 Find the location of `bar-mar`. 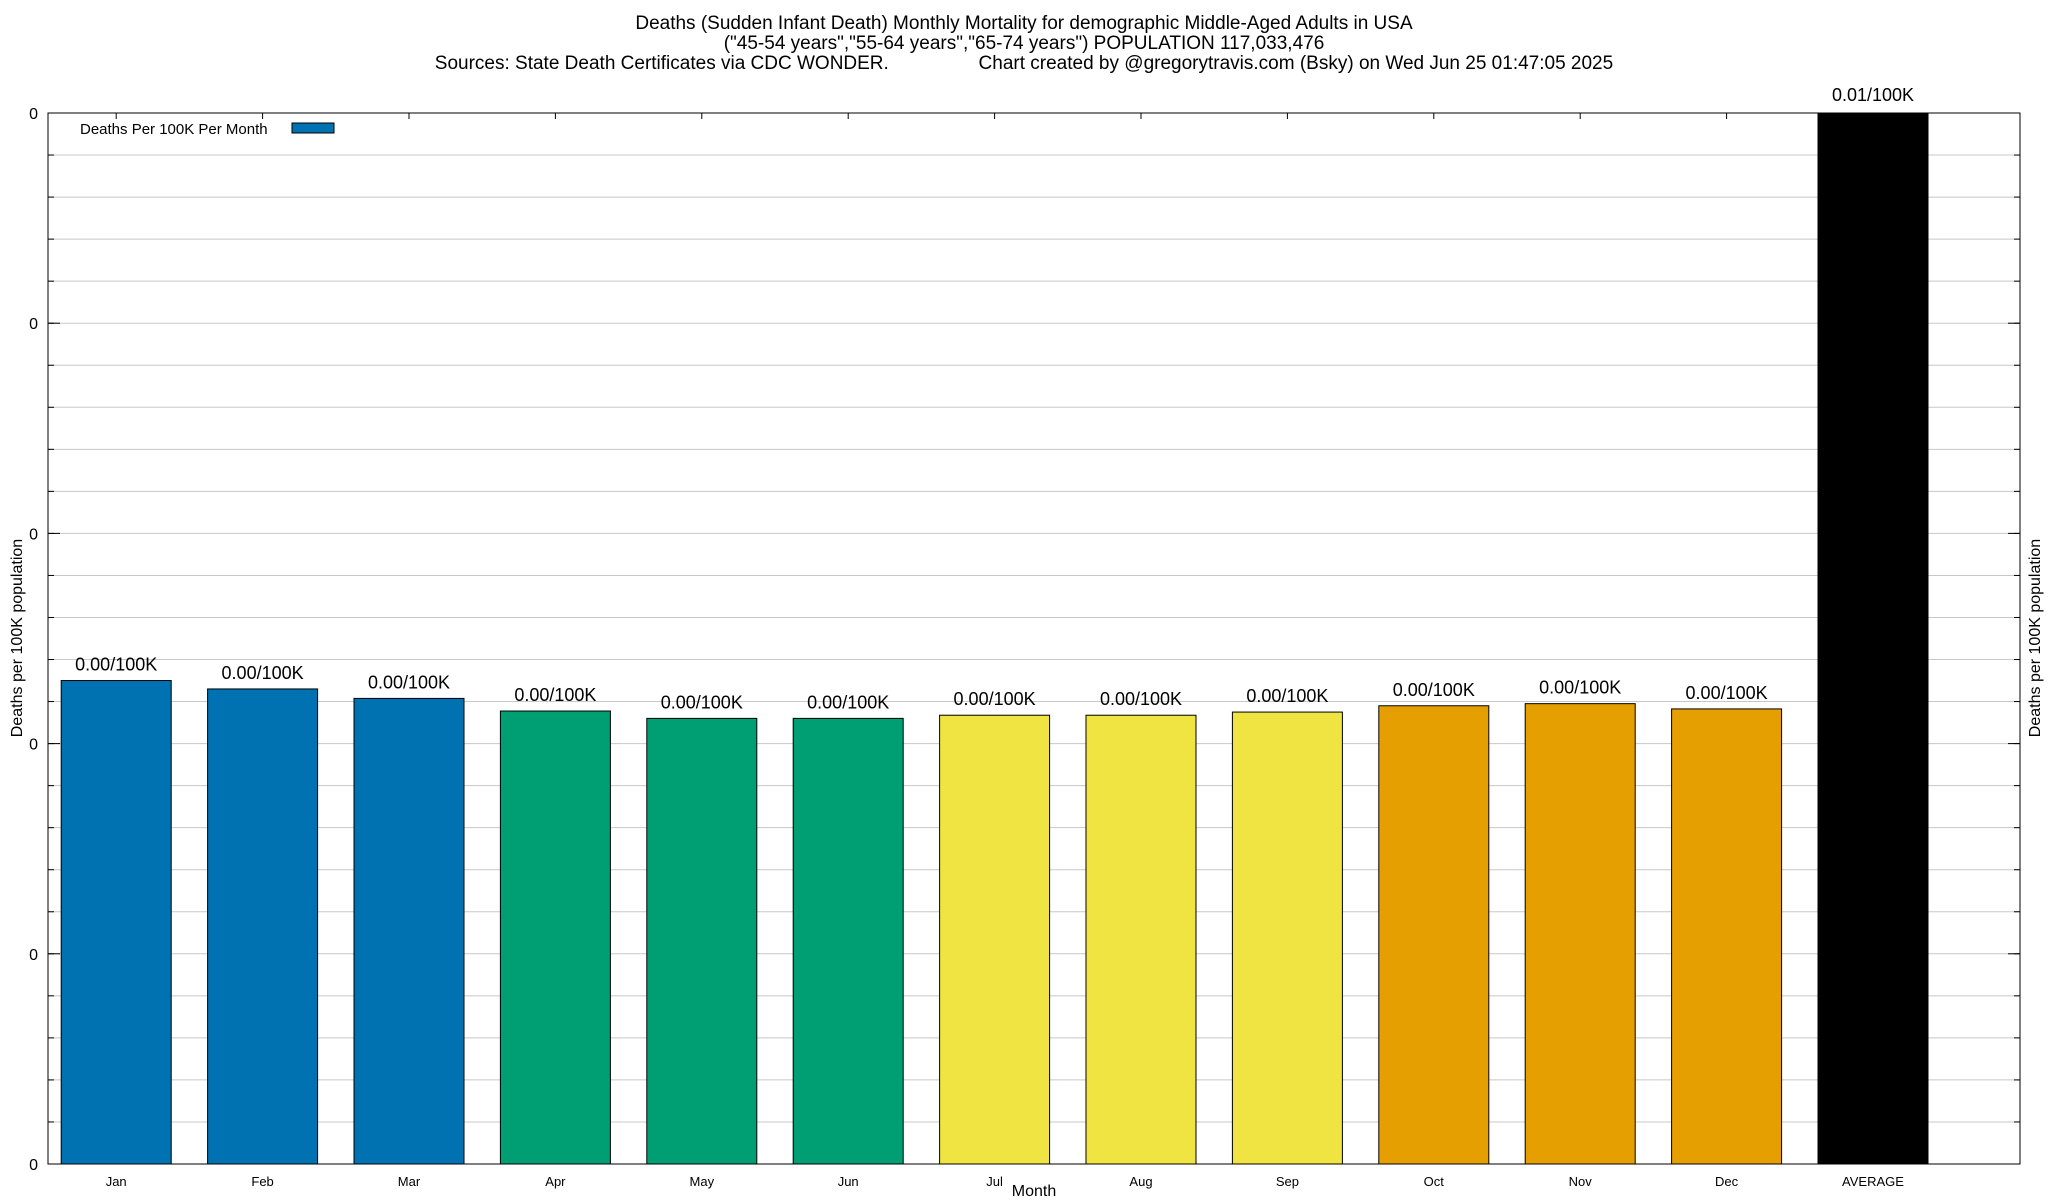

bar-mar is located at coordinates (409, 931).